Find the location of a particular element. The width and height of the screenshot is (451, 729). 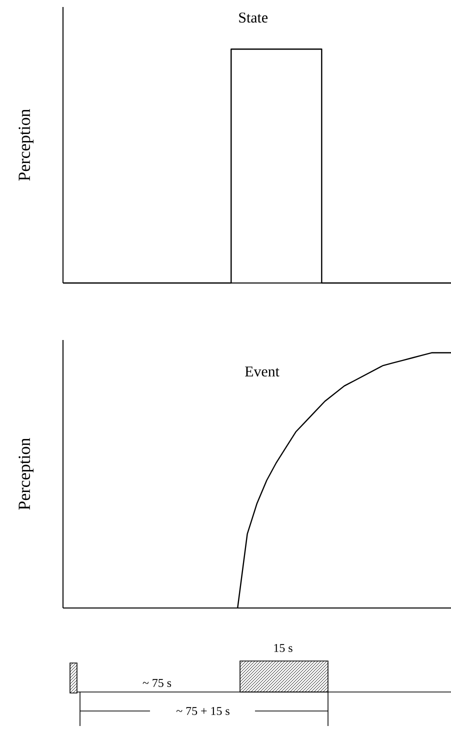

text: ~ 75 s is located at coordinates (157, 683).